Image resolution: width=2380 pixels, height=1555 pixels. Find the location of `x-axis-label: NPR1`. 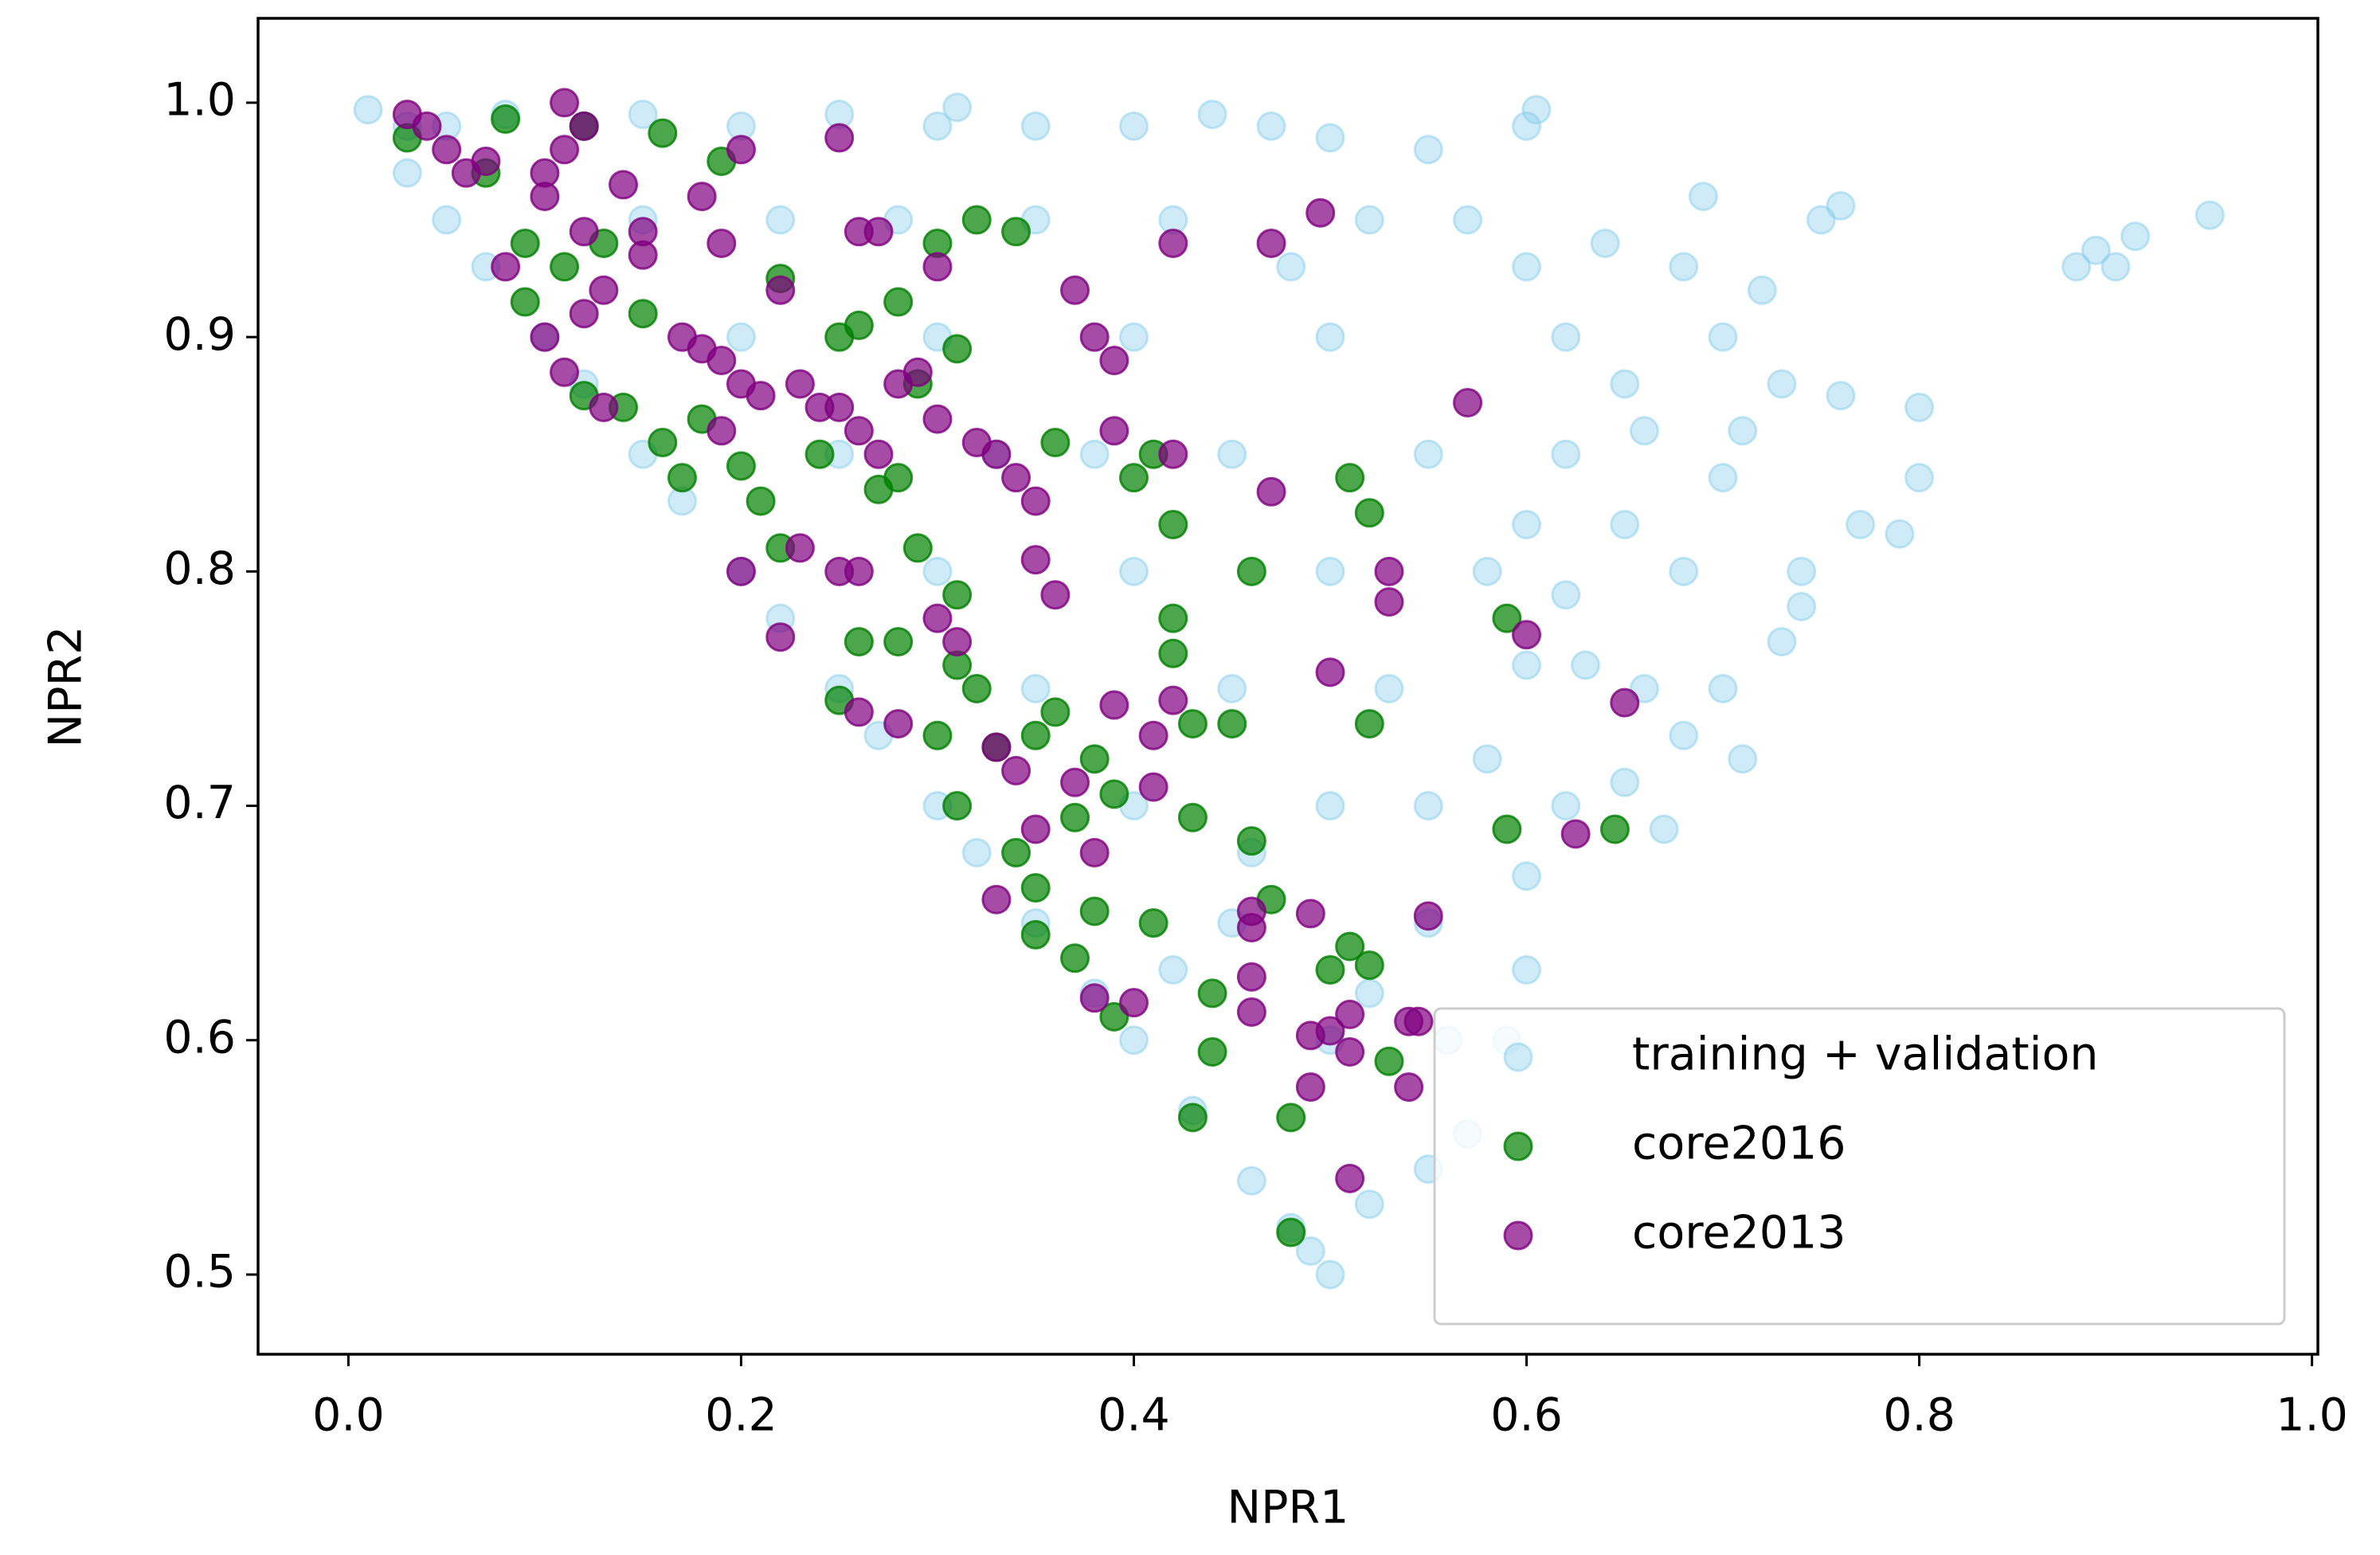

x-axis-label: NPR1 is located at coordinates (1288, 1508).